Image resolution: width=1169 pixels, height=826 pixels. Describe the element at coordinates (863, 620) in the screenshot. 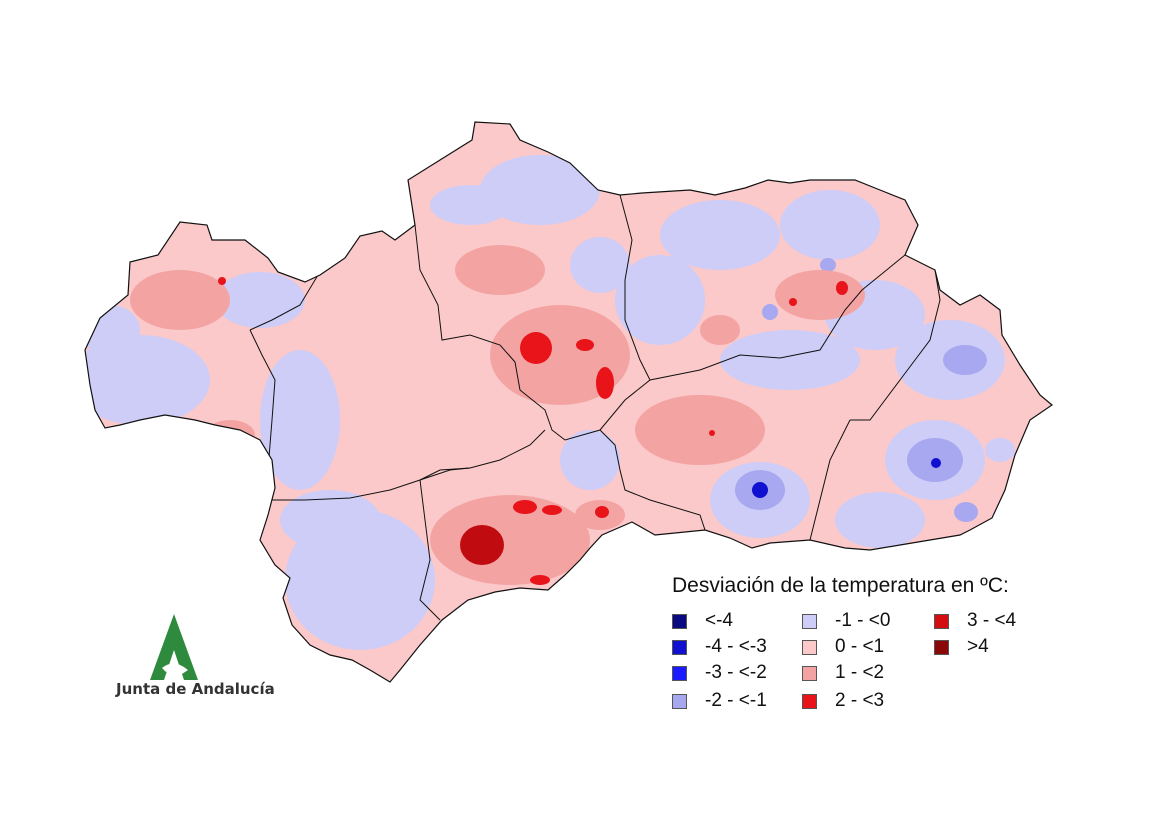

I see `legend-label: -1 - <0` at that location.